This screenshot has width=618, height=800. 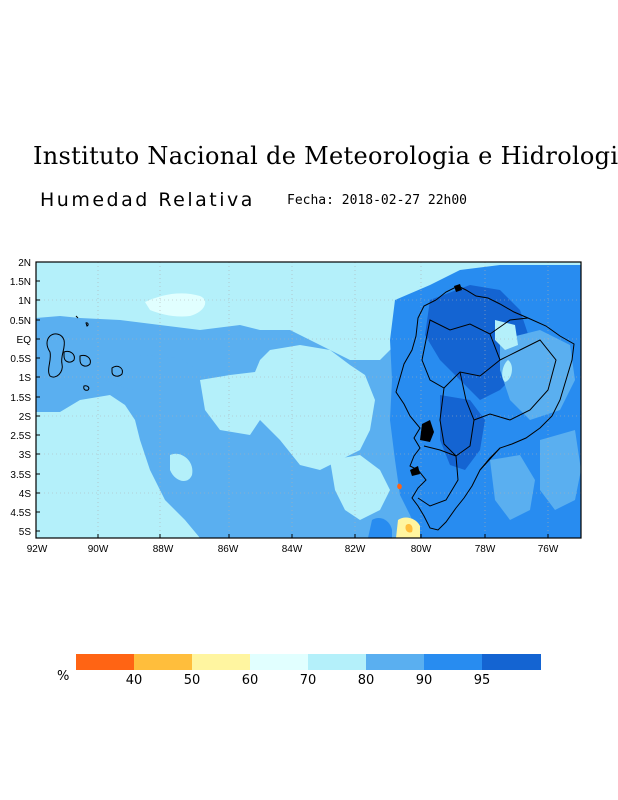 I want to click on lat-label: 0.5S, so click(x=20, y=359).